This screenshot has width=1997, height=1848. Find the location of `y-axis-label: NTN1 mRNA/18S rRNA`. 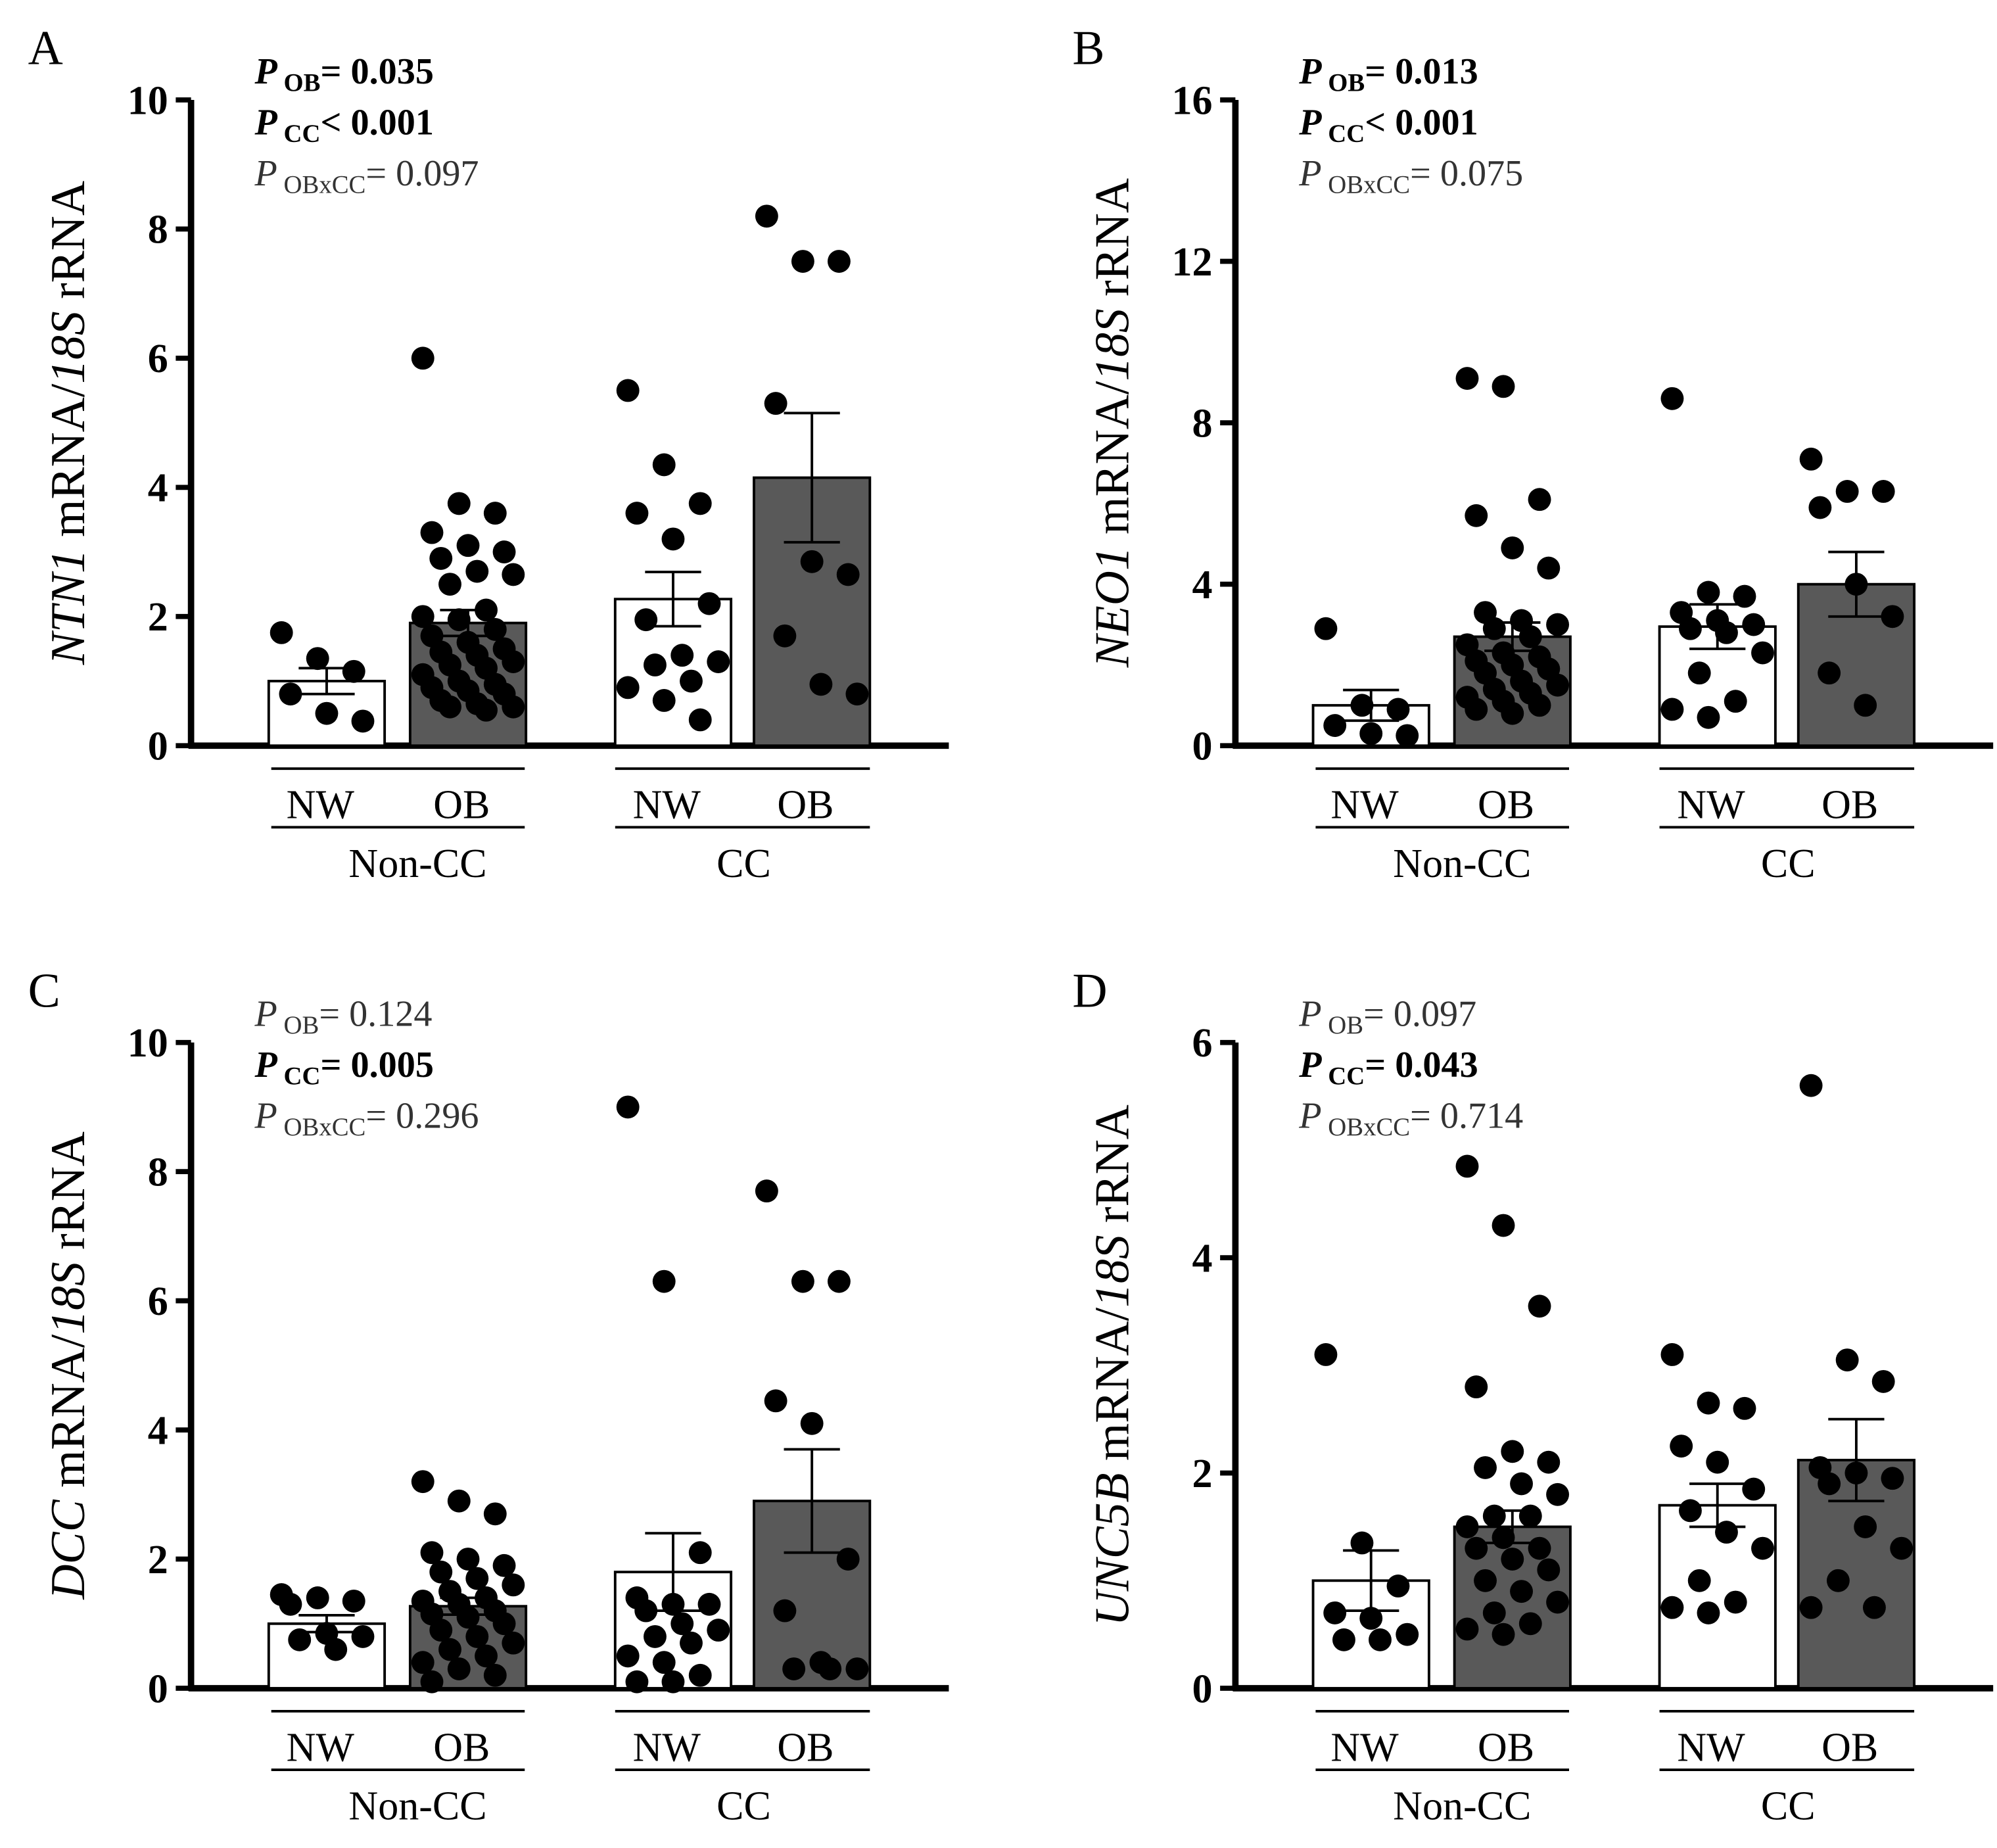

y-axis-label: NTN1 mRNA/18S rRNA is located at coordinates (68, 423).